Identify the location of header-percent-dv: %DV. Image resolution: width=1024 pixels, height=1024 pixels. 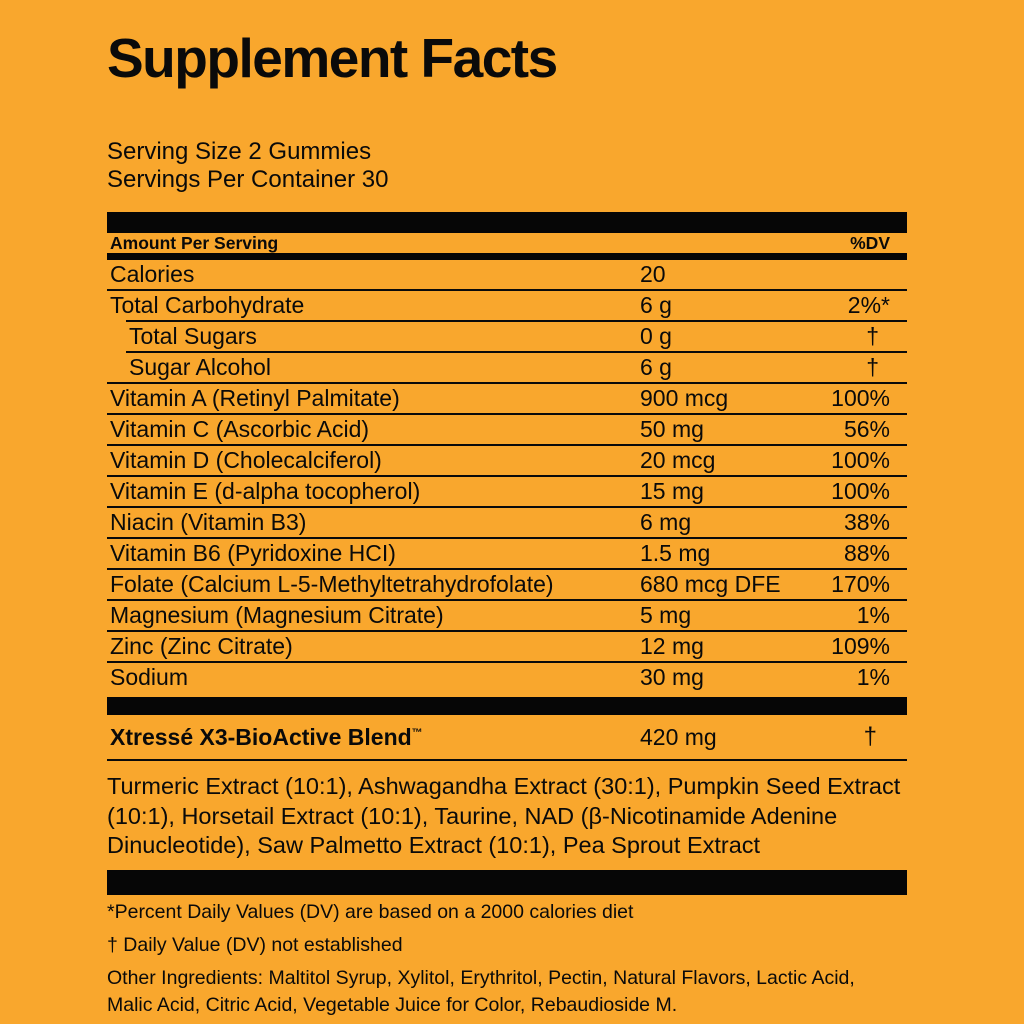
(870, 242).